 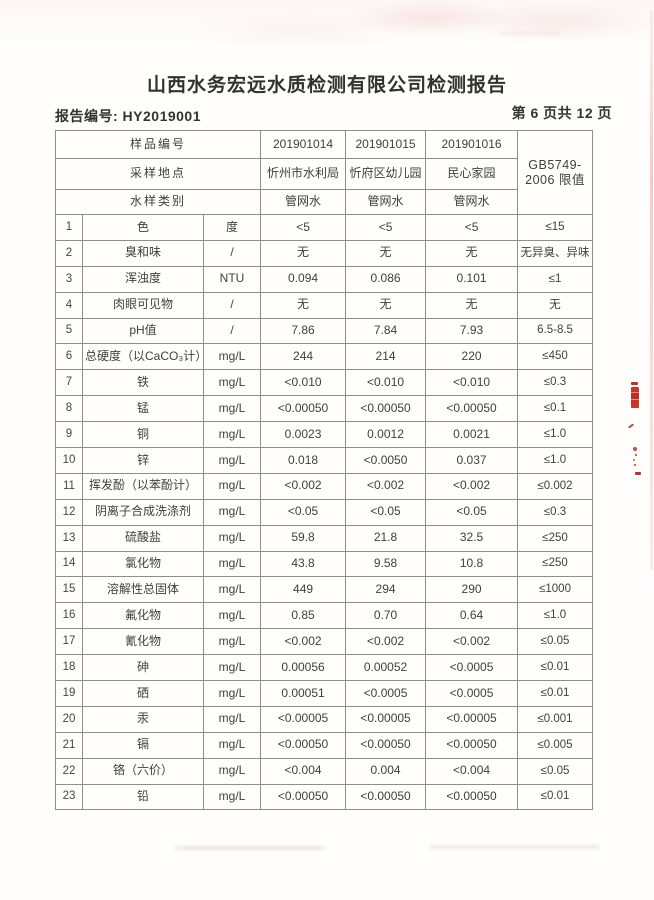 I want to click on cell-value-sample-3: 0.64, so click(x=472, y=616).